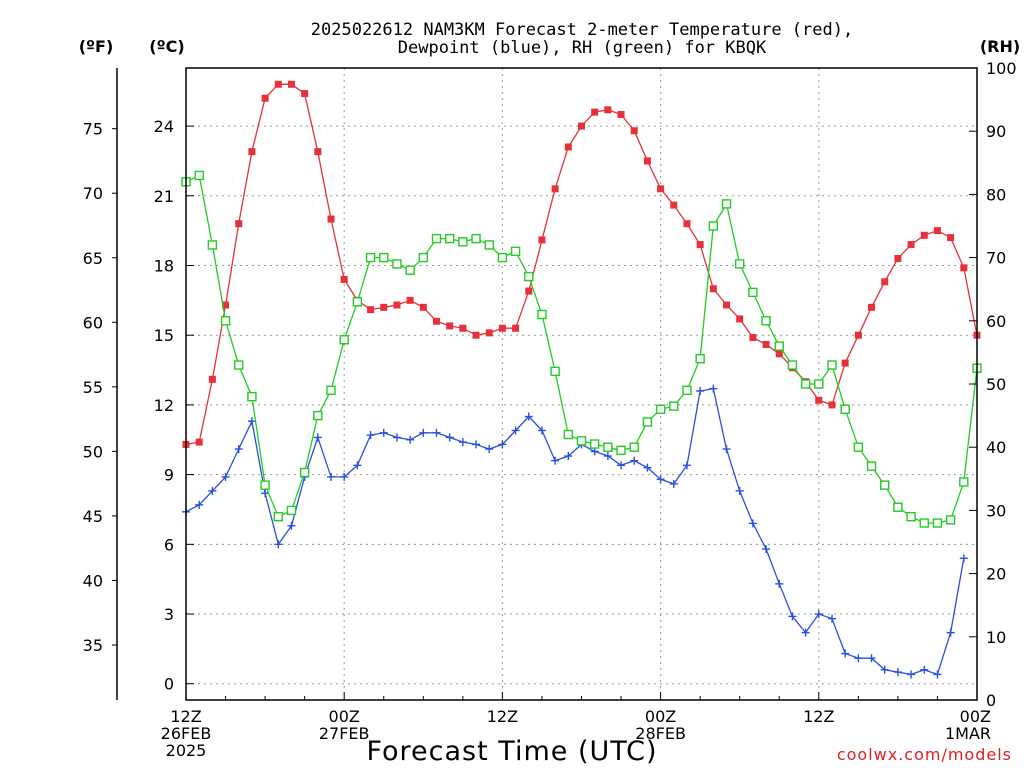 This screenshot has width=1024, height=768. What do you see at coordinates (164, 196) in the screenshot?
I see `c-tick-label: 21` at bounding box center [164, 196].